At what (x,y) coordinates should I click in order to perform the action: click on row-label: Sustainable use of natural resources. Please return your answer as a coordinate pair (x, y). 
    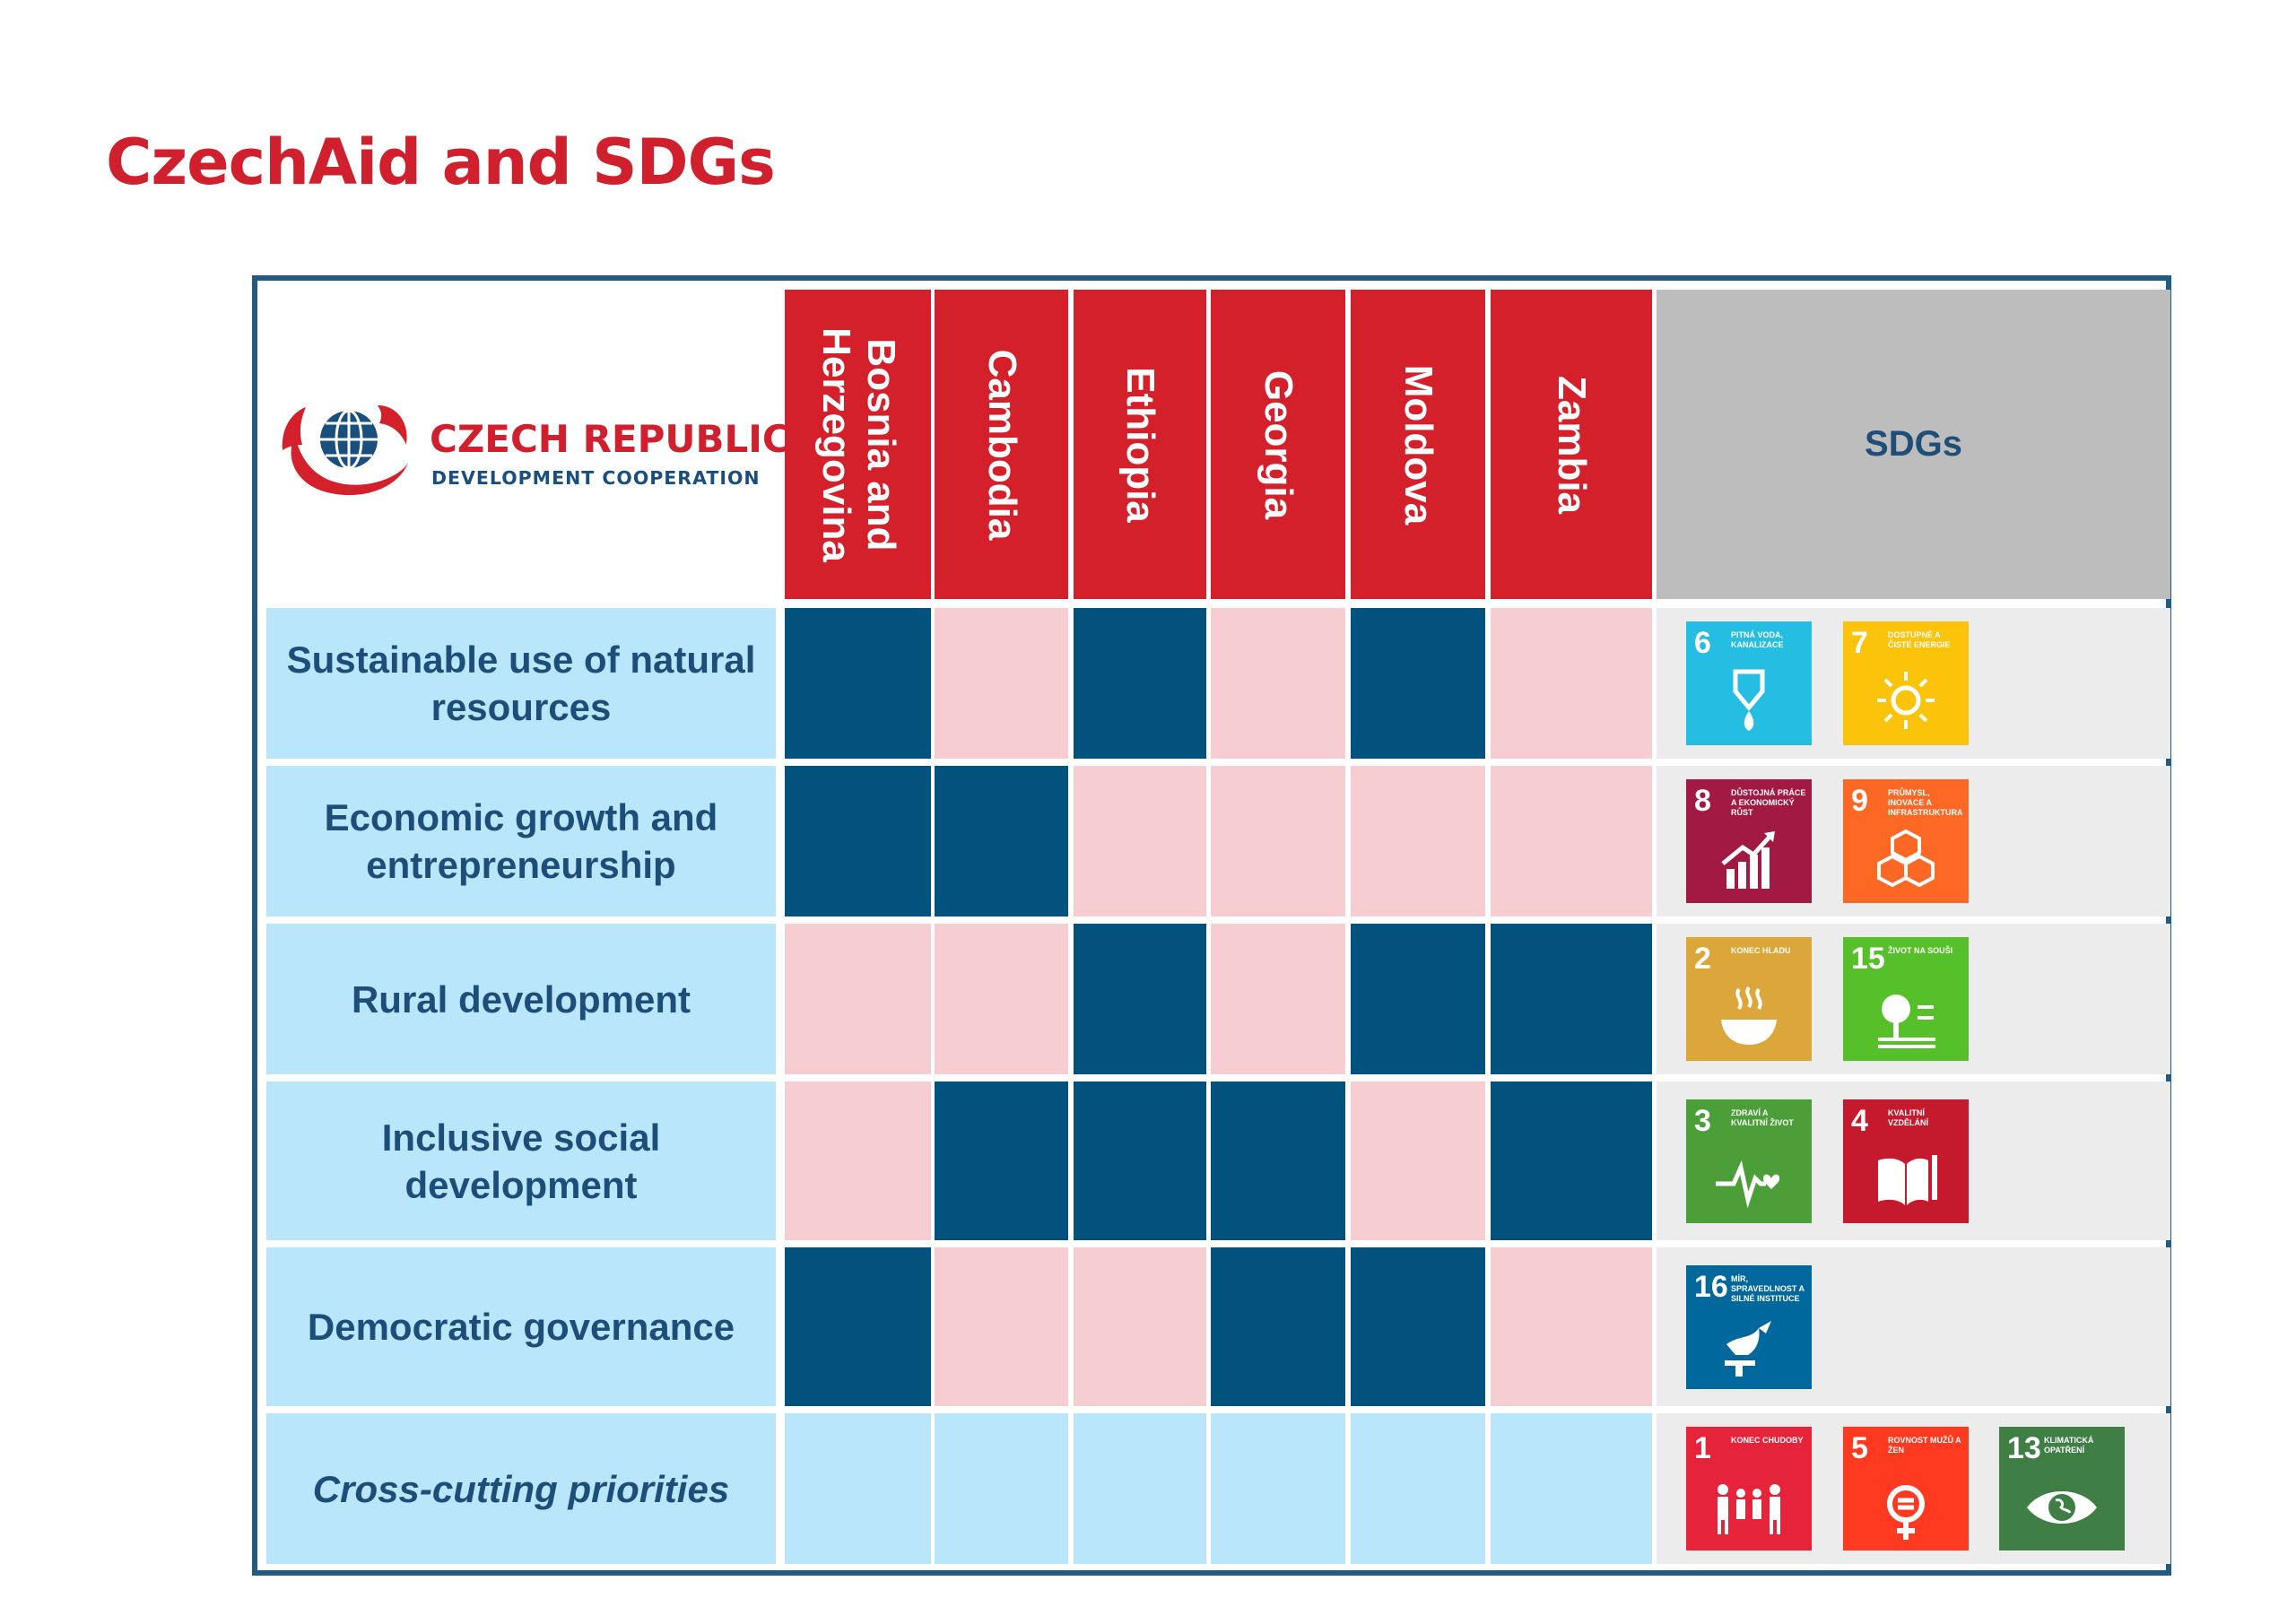
    Looking at the image, I should click on (521, 684).